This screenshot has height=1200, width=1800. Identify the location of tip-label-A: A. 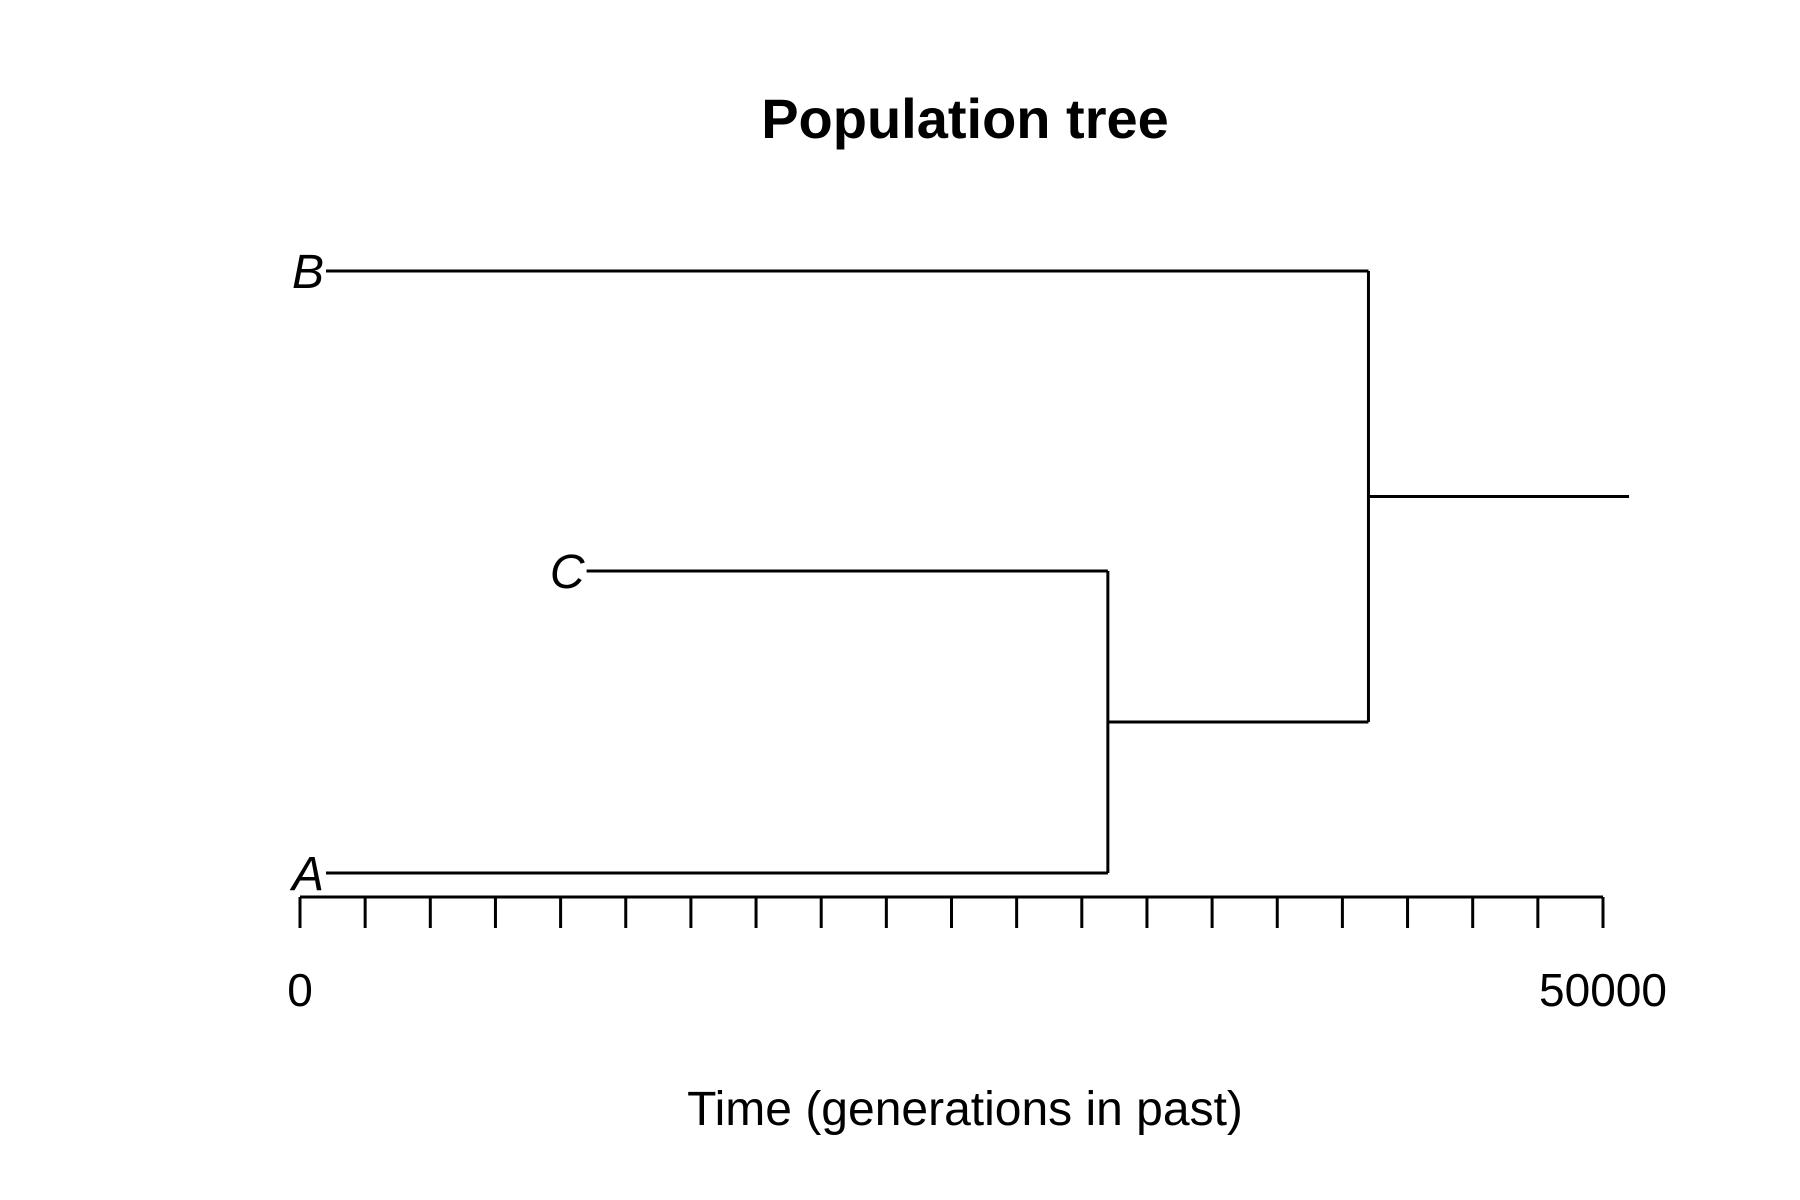
(306, 874).